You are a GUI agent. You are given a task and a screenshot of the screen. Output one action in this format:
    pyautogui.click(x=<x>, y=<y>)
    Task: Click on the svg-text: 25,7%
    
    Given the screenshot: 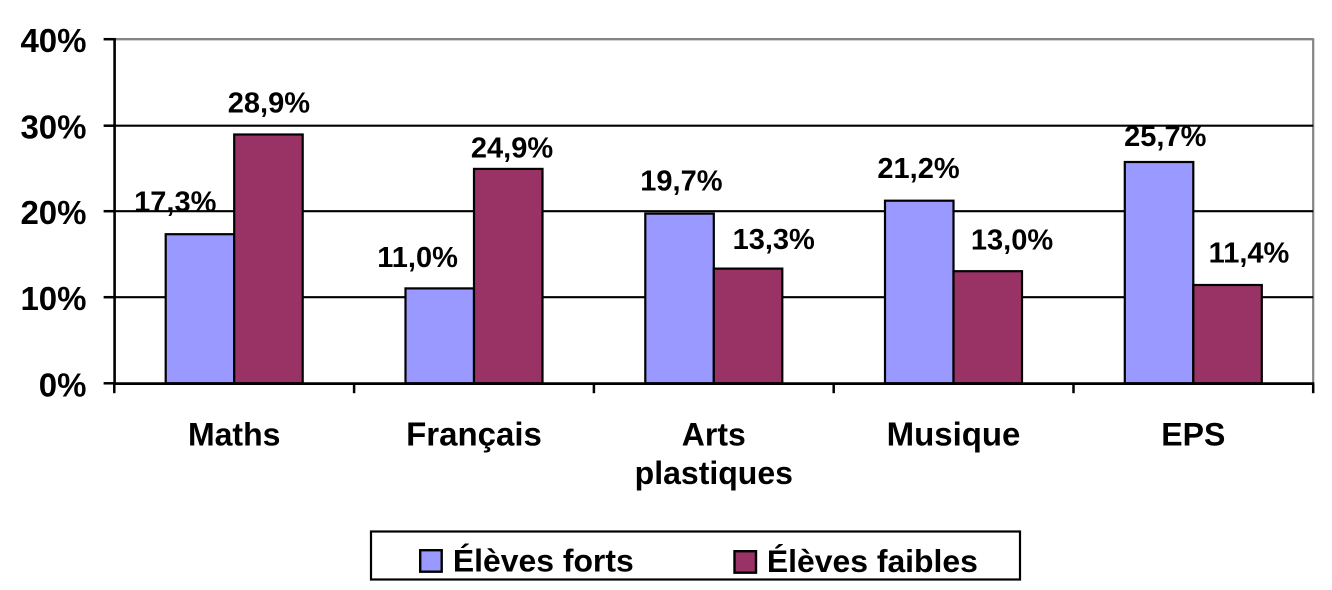 What is the action you would take?
    pyautogui.click(x=1165, y=137)
    